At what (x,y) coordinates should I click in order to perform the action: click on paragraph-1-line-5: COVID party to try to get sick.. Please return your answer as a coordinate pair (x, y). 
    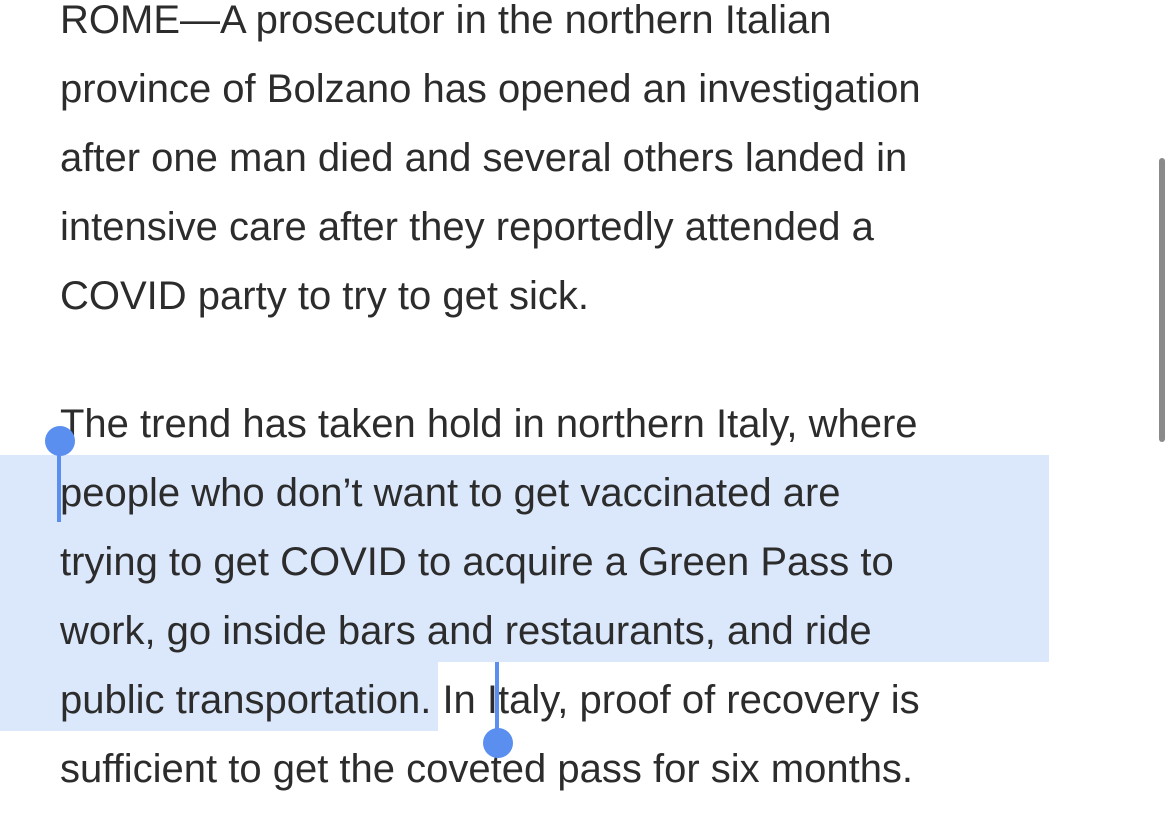
    Looking at the image, I should click on (325, 296).